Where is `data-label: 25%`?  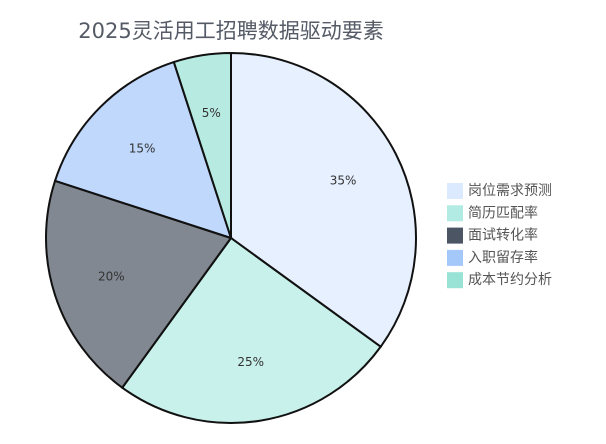
data-label: 25% is located at coordinates (250, 362).